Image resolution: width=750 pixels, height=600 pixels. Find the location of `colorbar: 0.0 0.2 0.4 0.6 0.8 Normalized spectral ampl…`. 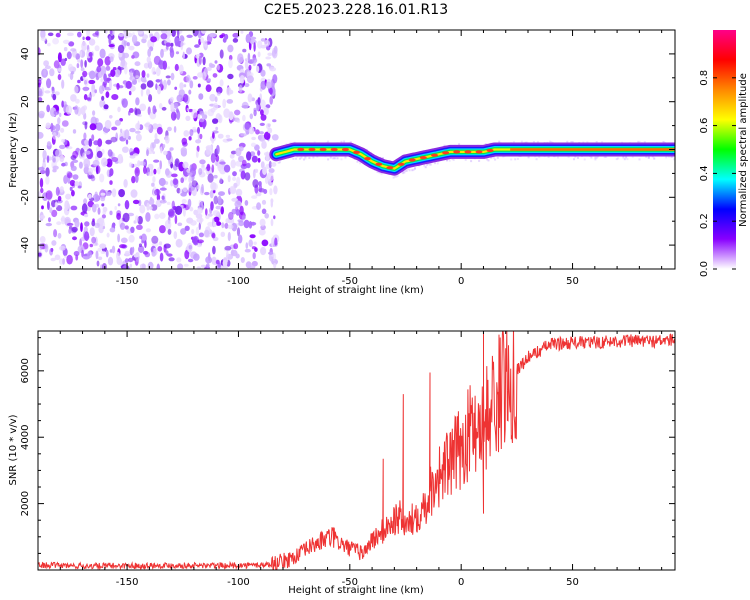

colorbar: 0.0 0.2 0.4 0.6 0.8 Normalized spectral ampl… is located at coordinates (724, 153).